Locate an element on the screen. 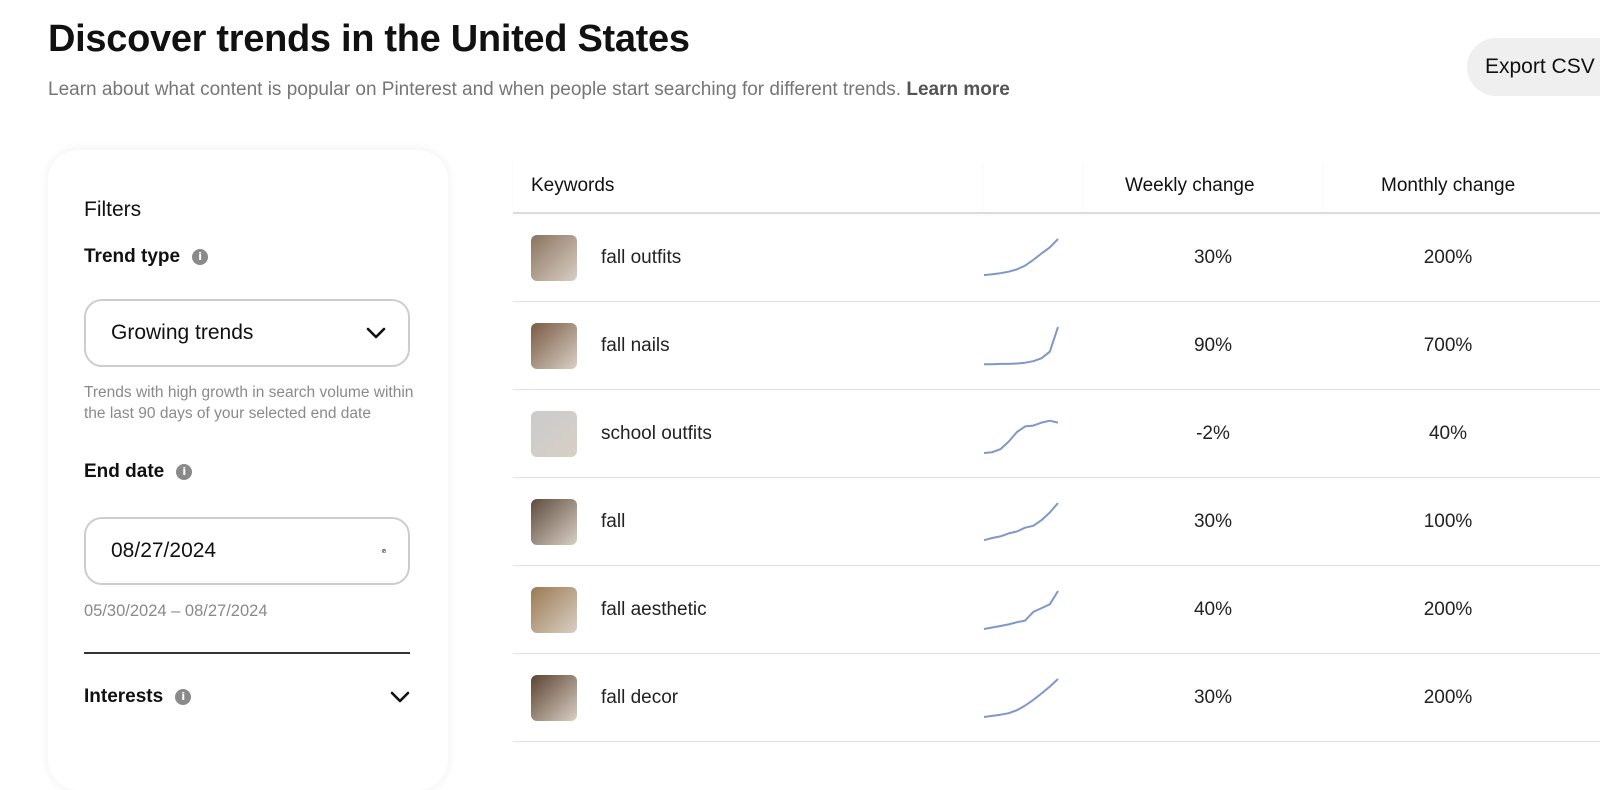 Image resolution: width=1600 pixels, height=790 pixels. keyword-cell: school outfits is located at coordinates (748, 433).